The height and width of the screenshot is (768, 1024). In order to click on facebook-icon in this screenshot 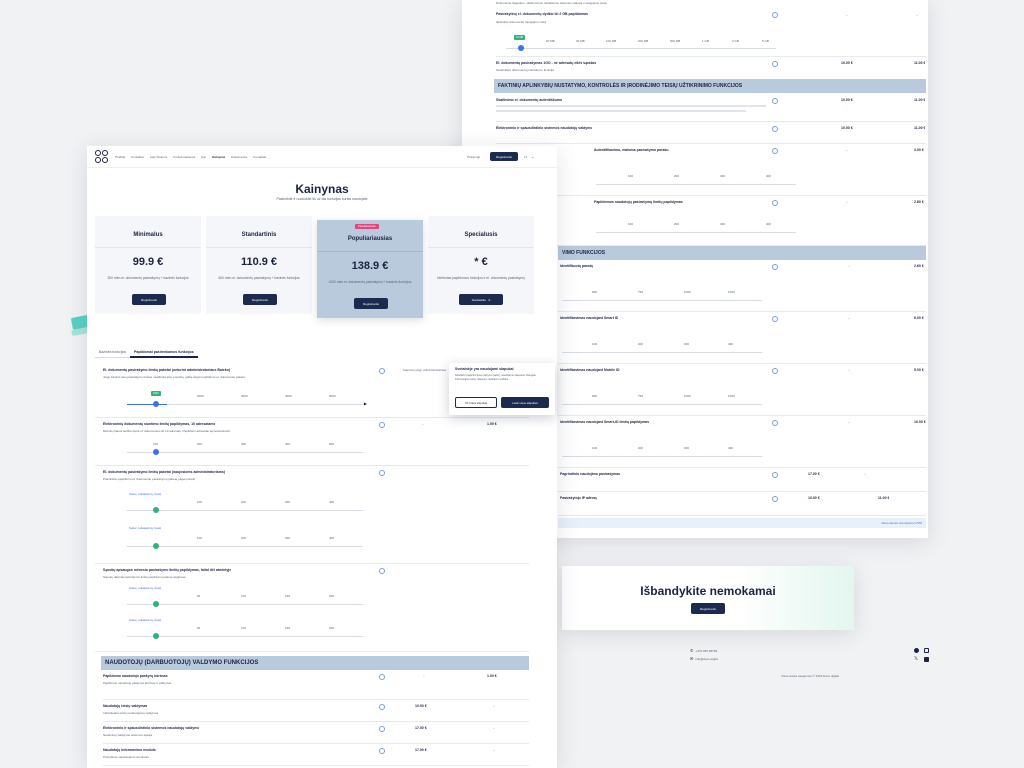, I will do `click(916, 650)`.